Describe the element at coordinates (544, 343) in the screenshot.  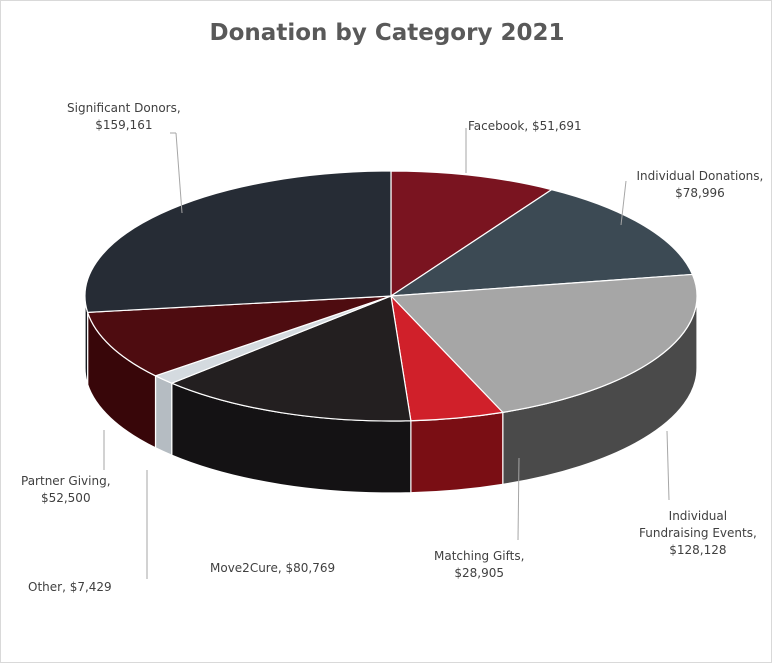
I see `pie-slice-individual-fundraising-events` at that location.